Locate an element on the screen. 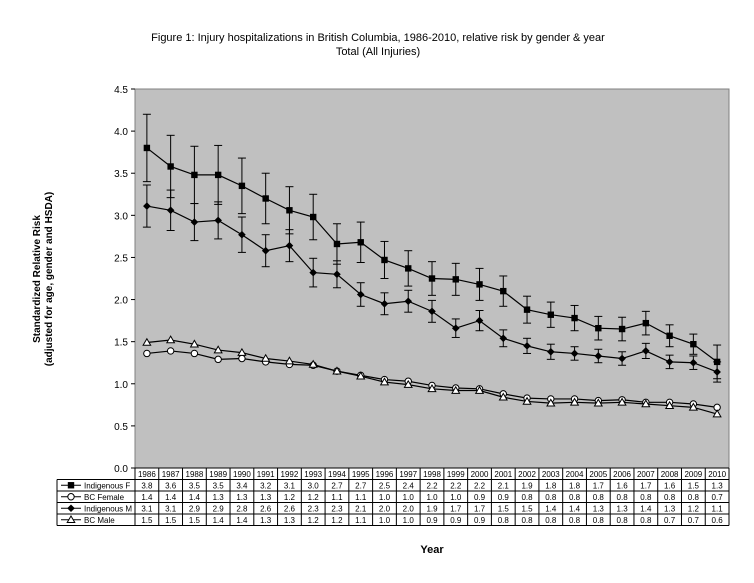  data-label: 1.8 is located at coordinates (551, 485).